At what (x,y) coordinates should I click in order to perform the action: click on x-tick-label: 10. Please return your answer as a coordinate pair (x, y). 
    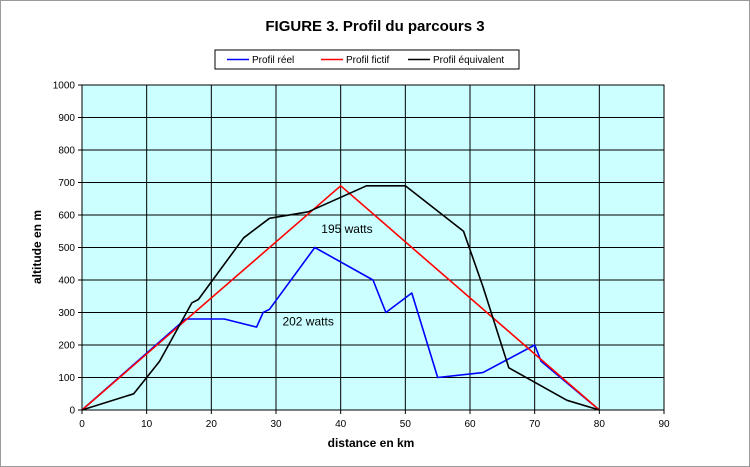
    Looking at the image, I should click on (147, 424).